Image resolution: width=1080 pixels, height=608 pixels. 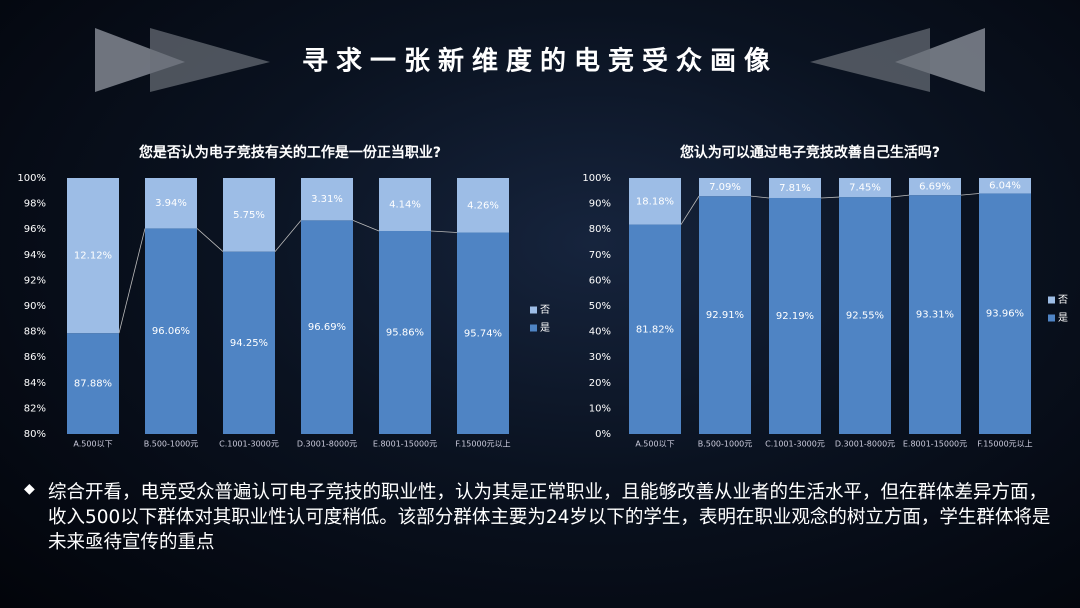 I want to click on data-label: 12.12%, so click(x=93, y=256).